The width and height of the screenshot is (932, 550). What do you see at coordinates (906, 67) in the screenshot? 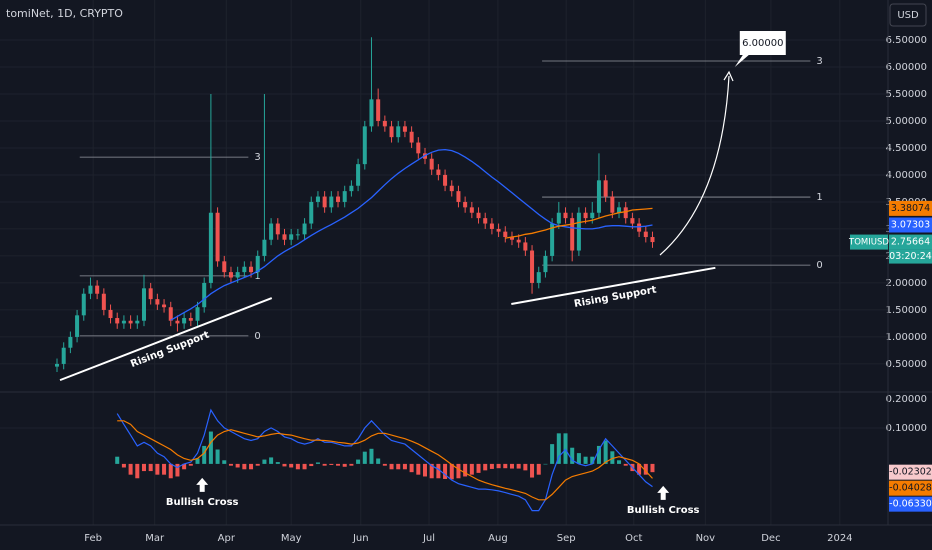
I see `y-tick-label: 6.00000` at bounding box center [906, 67].